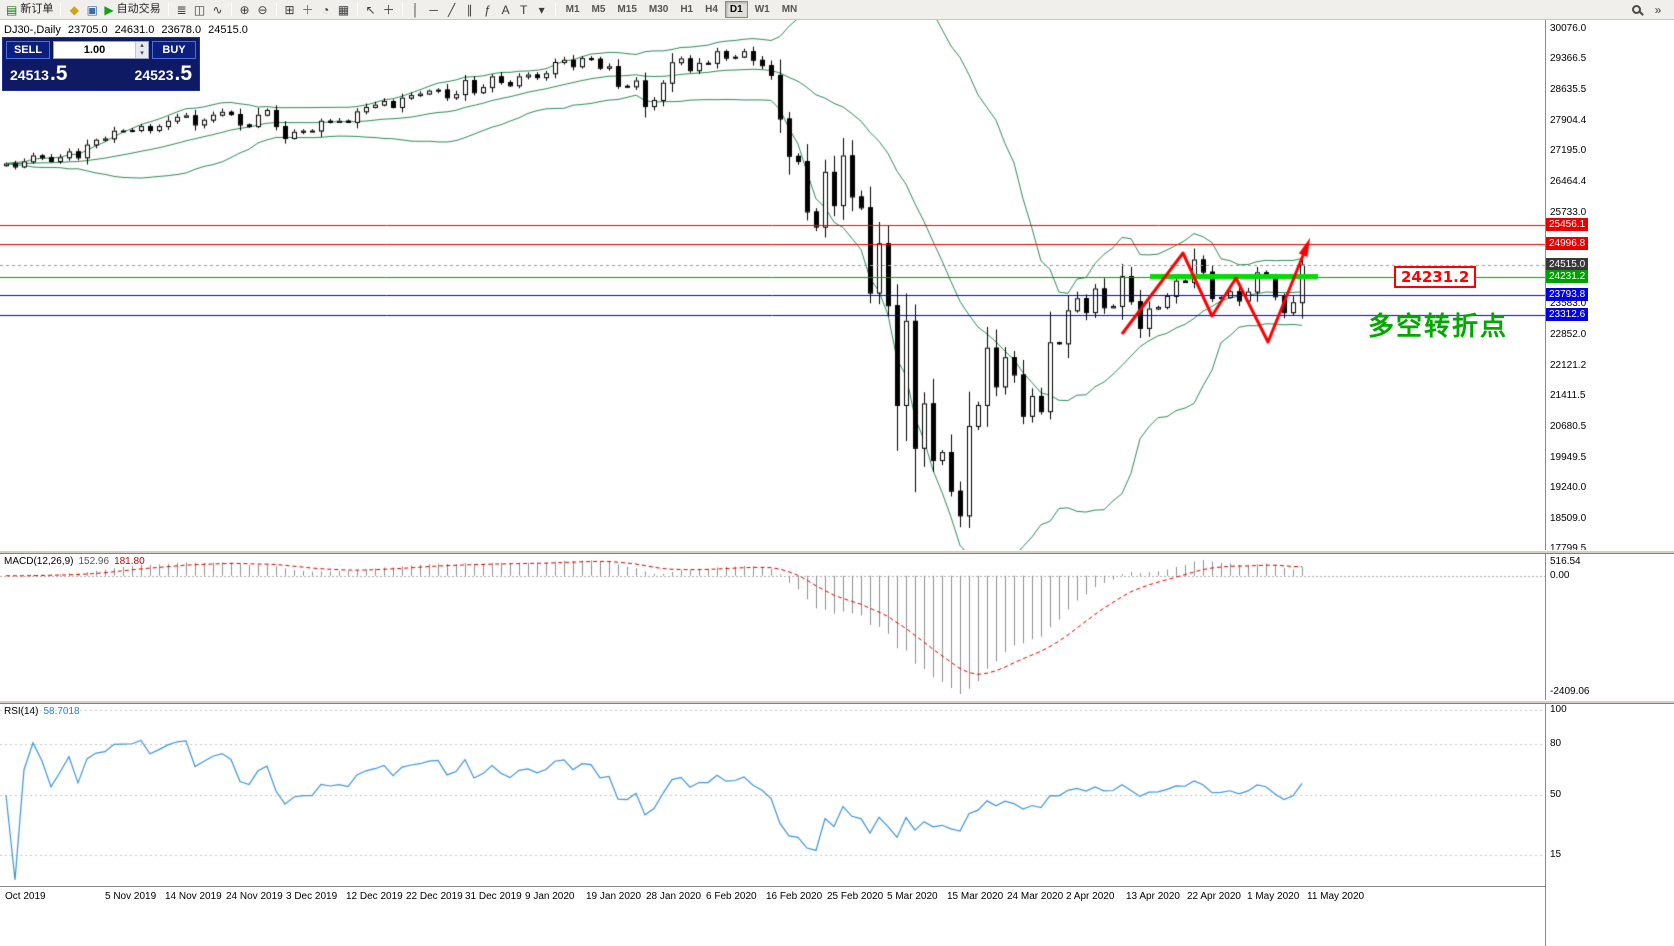 This screenshot has width=1674, height=946. What do you see at coordinates (142, 46) in the screenshot?
I see `spin-up-icon: ▴` at bounding box center [142, 46].